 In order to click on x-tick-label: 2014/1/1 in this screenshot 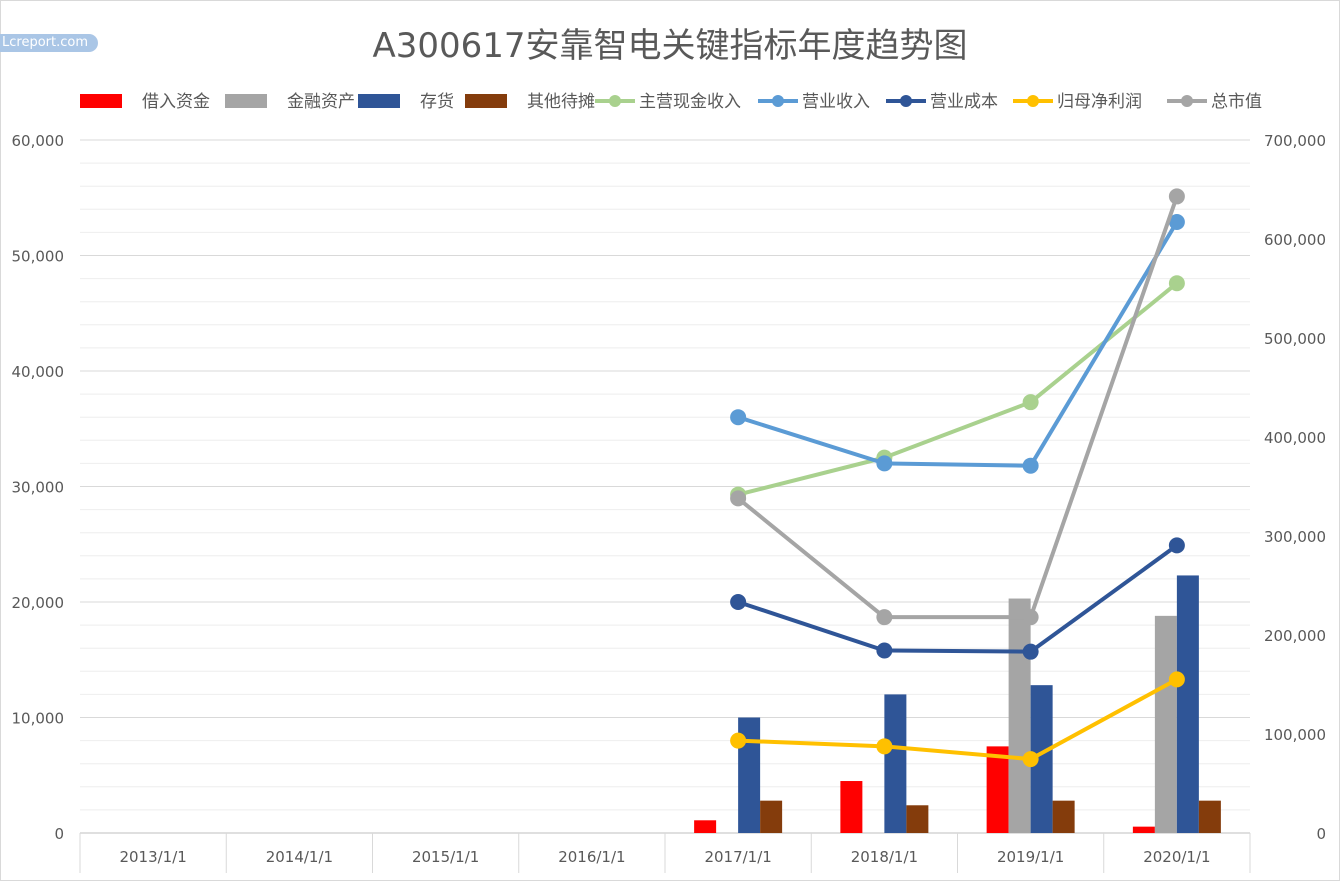, I will do `click(299, 857)`.